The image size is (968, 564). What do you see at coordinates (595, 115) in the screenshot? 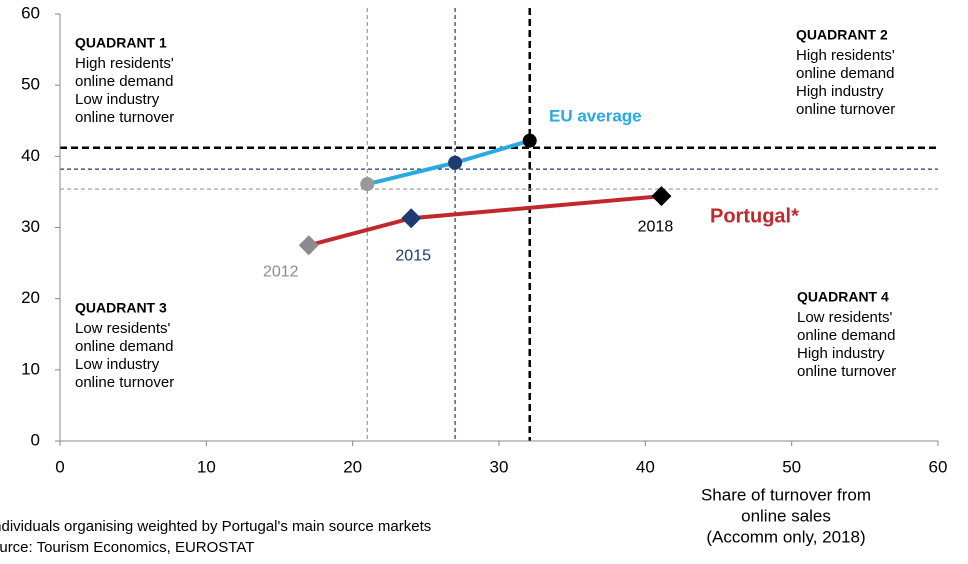
I see `series-label: EU average` at bounding box center [595, 115].